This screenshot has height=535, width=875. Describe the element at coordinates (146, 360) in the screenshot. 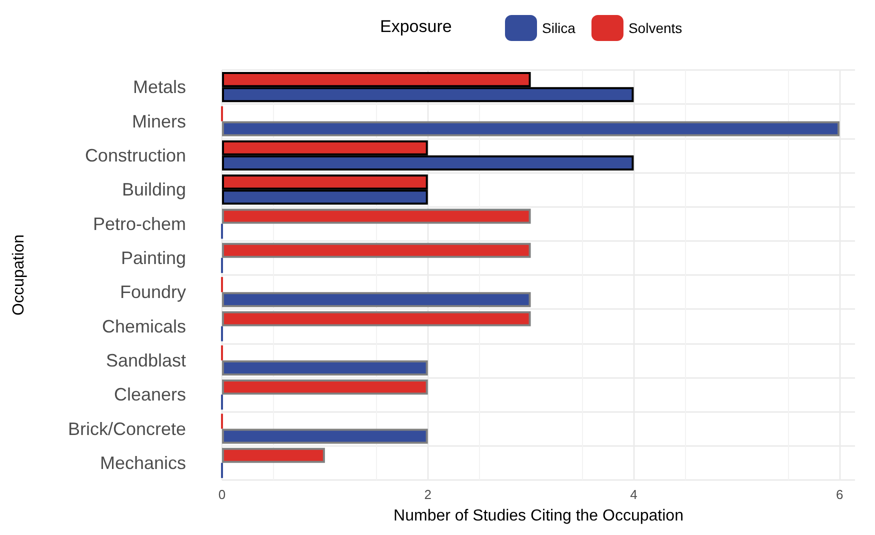

I see `y-tick-label: Sandblast` at that location.